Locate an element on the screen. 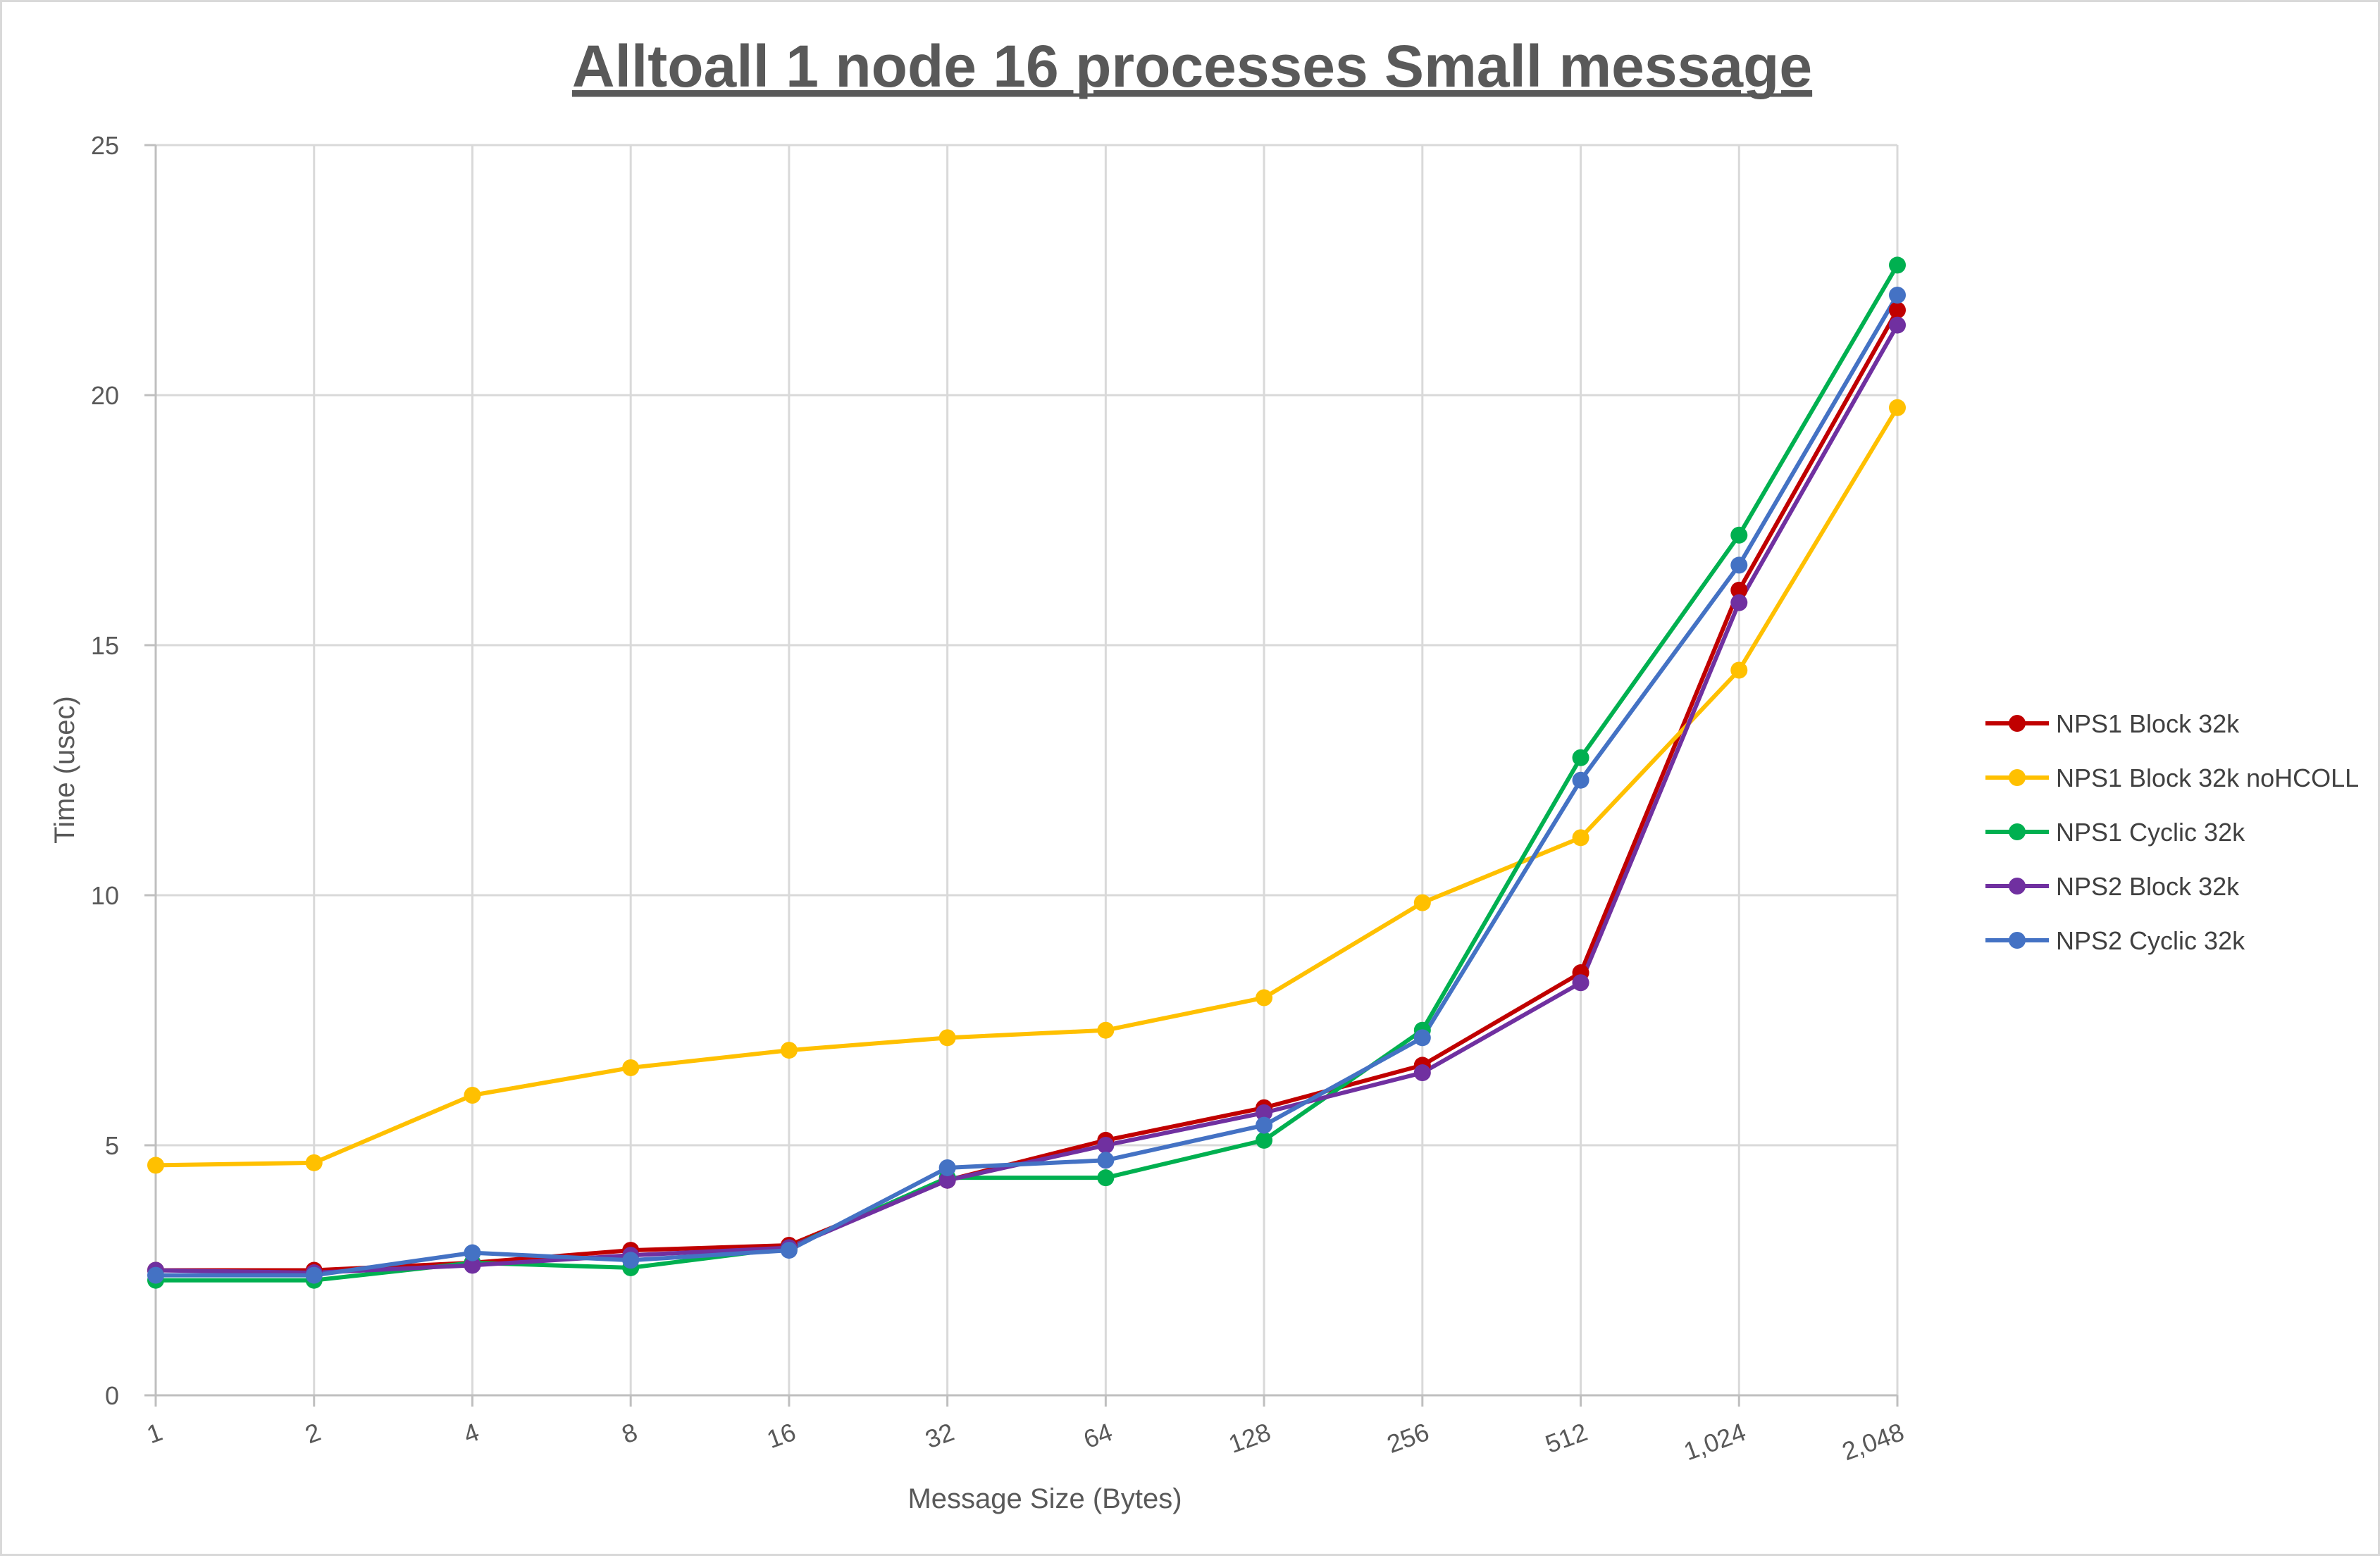  x-tick-label: 8 is located at coordinates (629, 1433).